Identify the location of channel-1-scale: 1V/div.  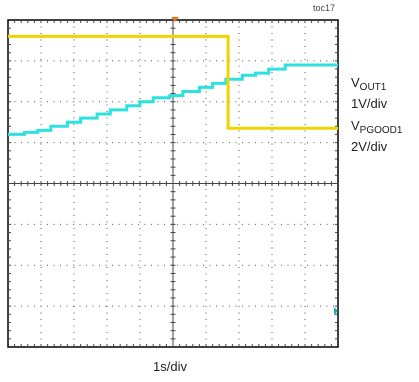
(369, 103).